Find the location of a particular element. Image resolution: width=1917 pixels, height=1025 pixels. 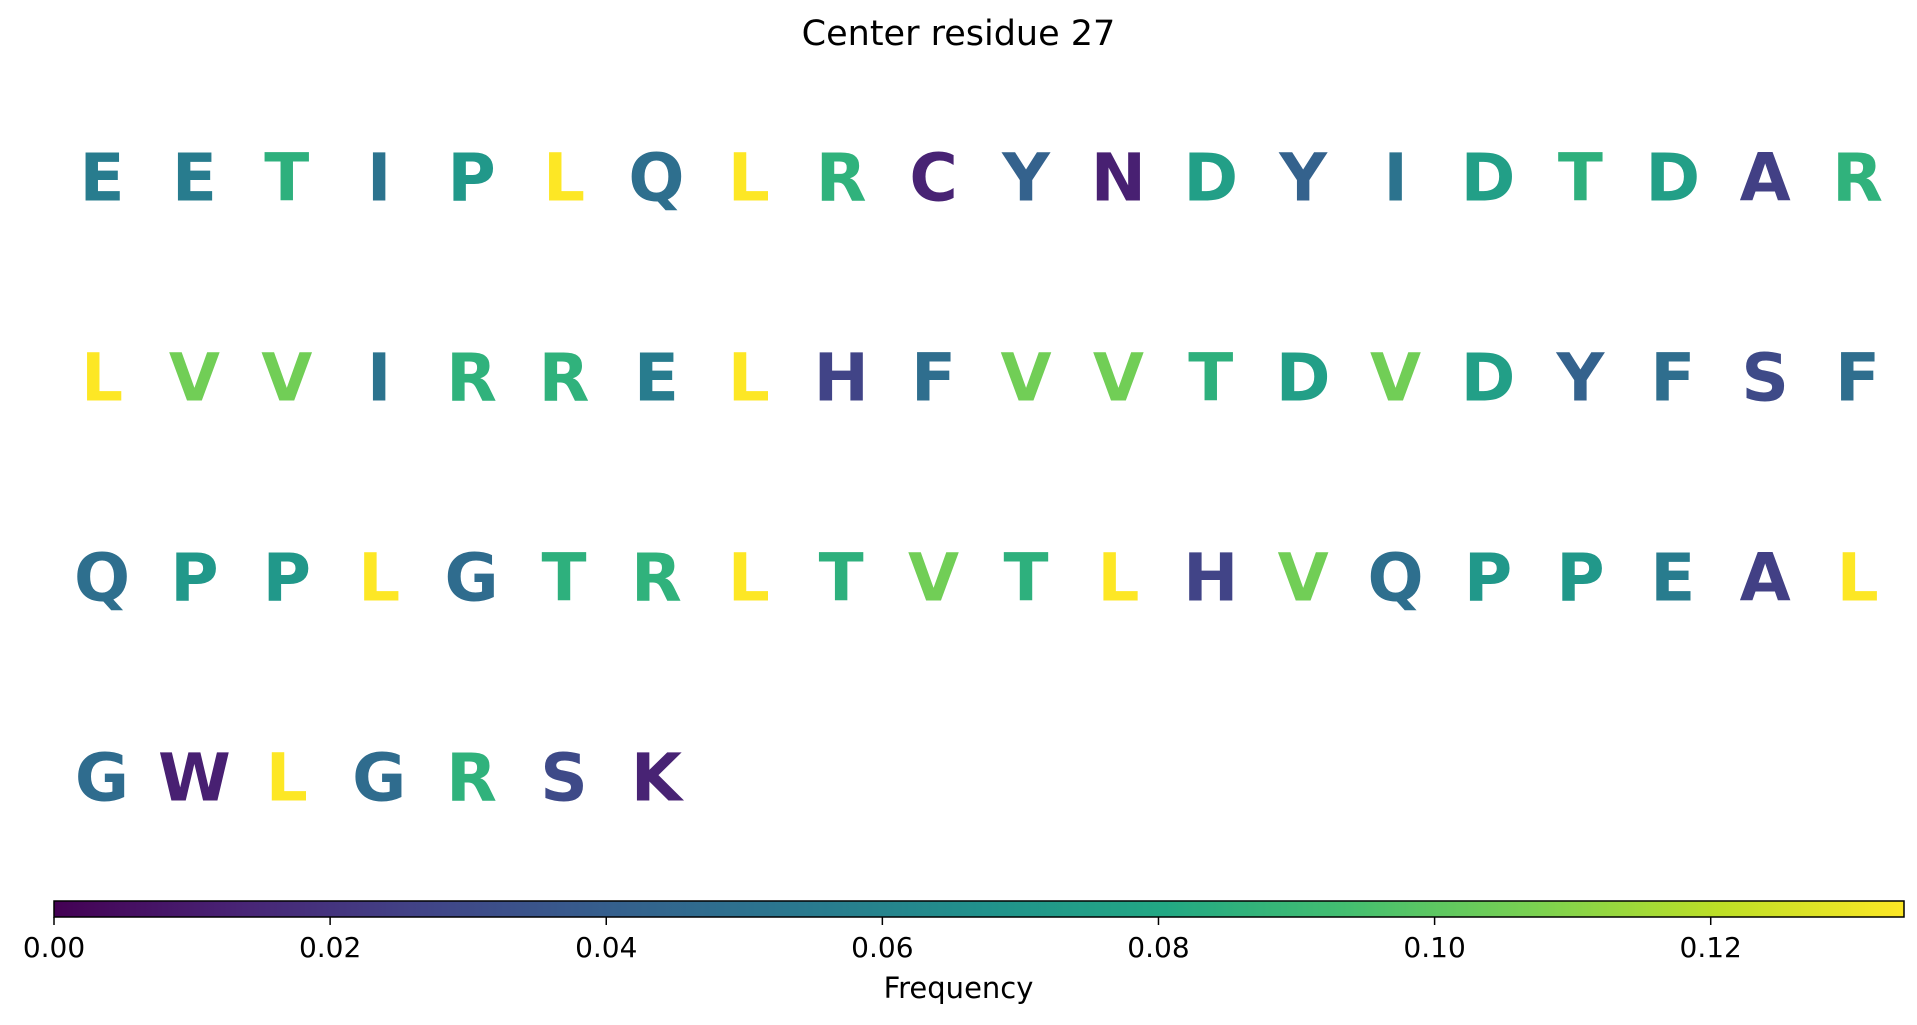

residue-letter-W: W is located at coordinates (194, 778).